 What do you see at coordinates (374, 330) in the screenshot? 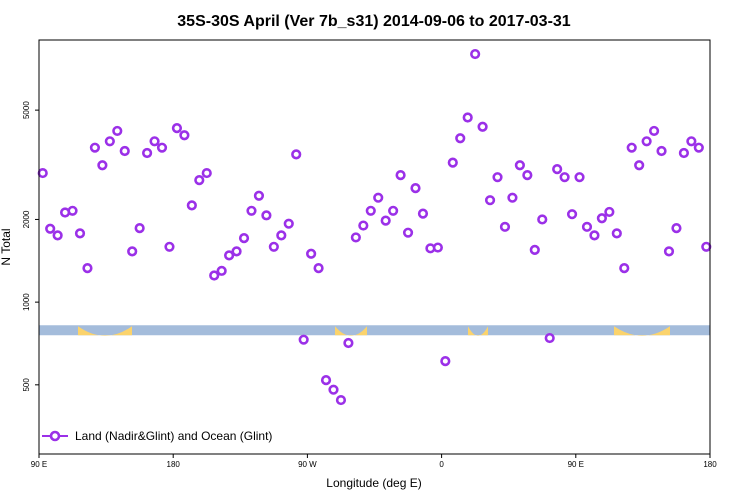
I see `ocean-band` at bounding box center [374, 330].